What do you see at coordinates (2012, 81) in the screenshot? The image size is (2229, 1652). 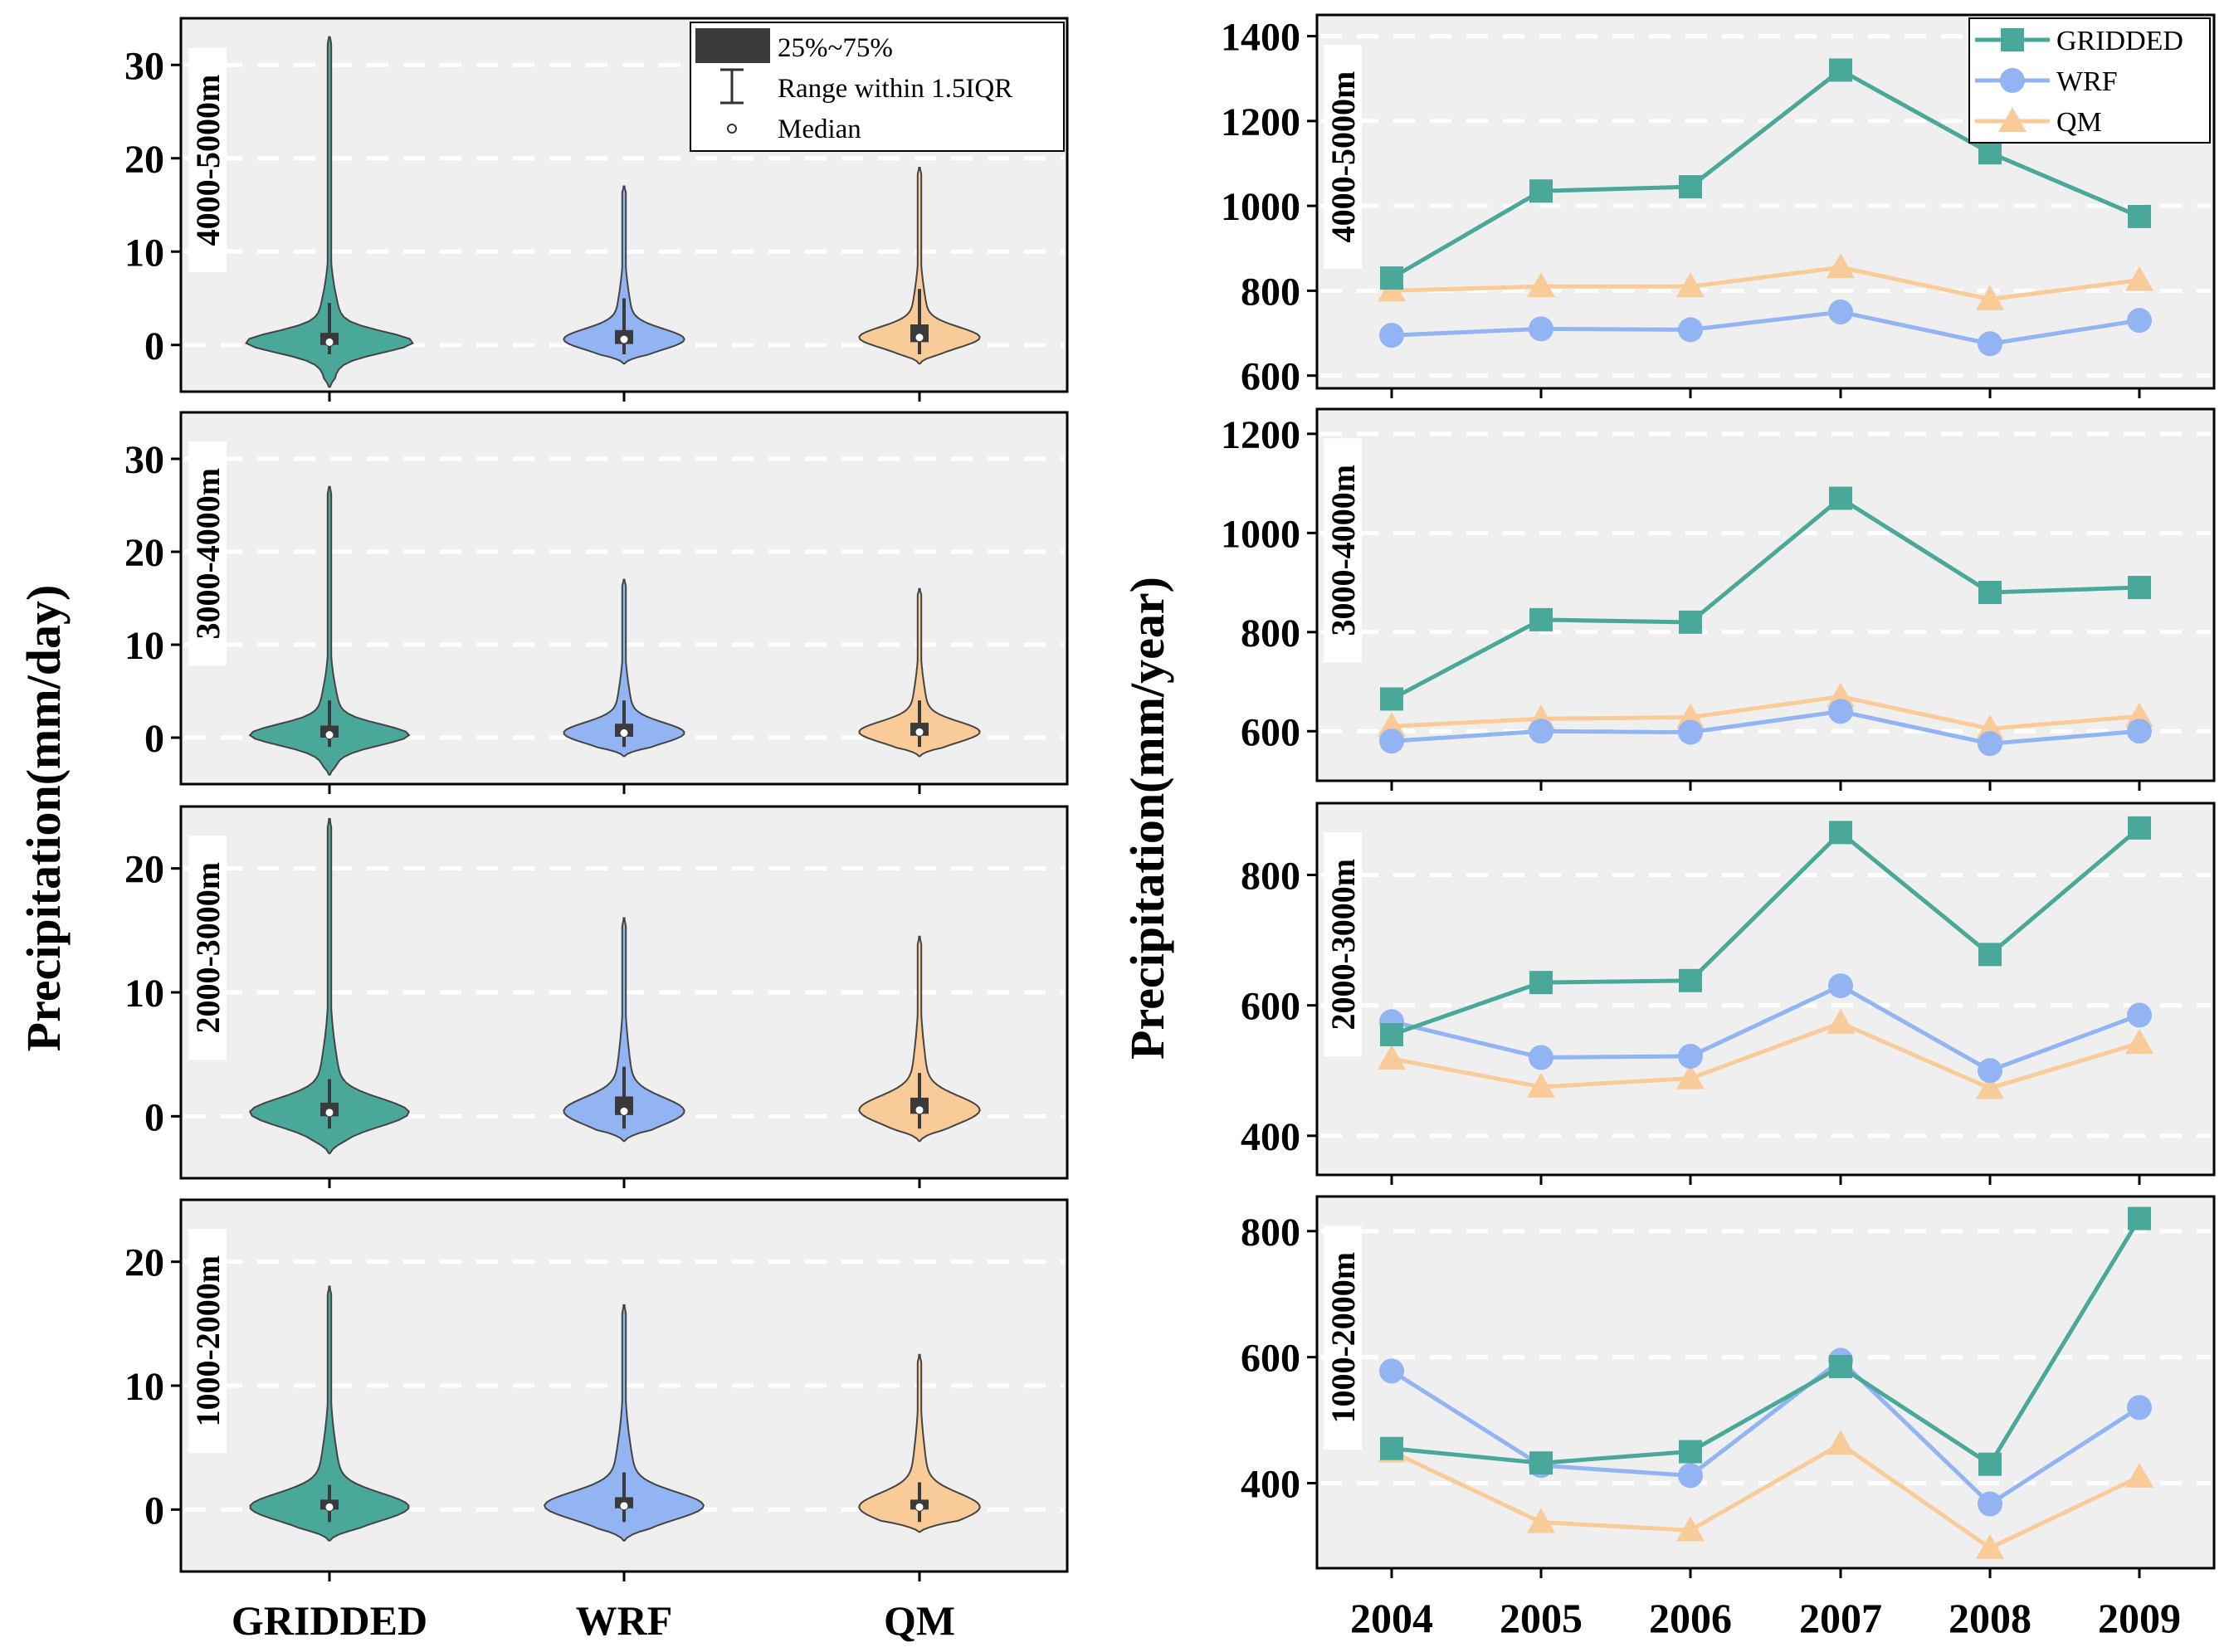 I see `legend-marker-wrf` at bounding box center [2012, 81].